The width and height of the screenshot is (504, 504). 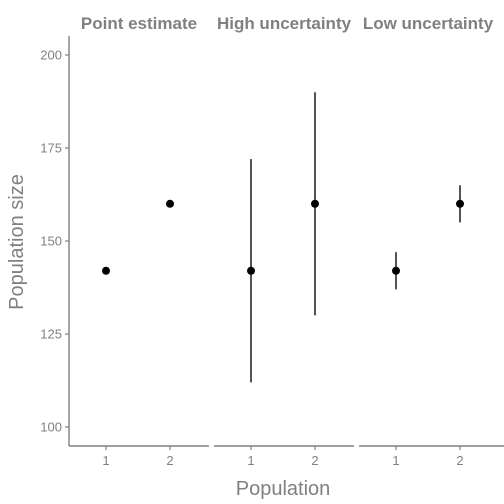 I want to click on y-axis: 100 125 150 175 200, so click(x=55, y=241).